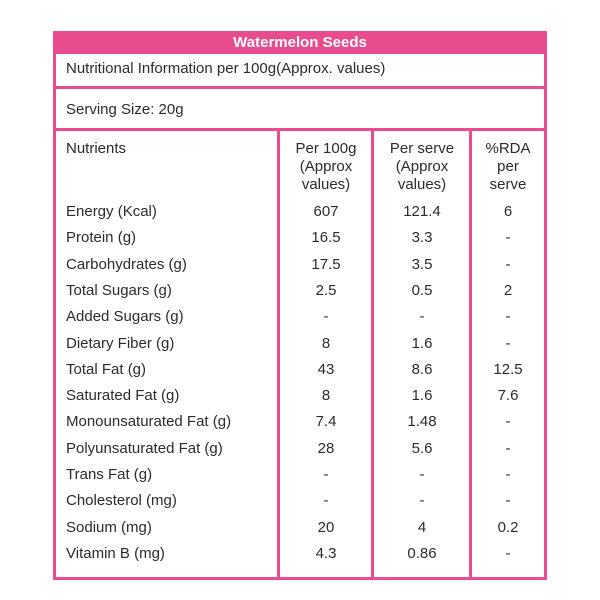 The width and height of the screenshot is (600, 600). I want to click on header-per-serve-line: values), so click(422, 184).